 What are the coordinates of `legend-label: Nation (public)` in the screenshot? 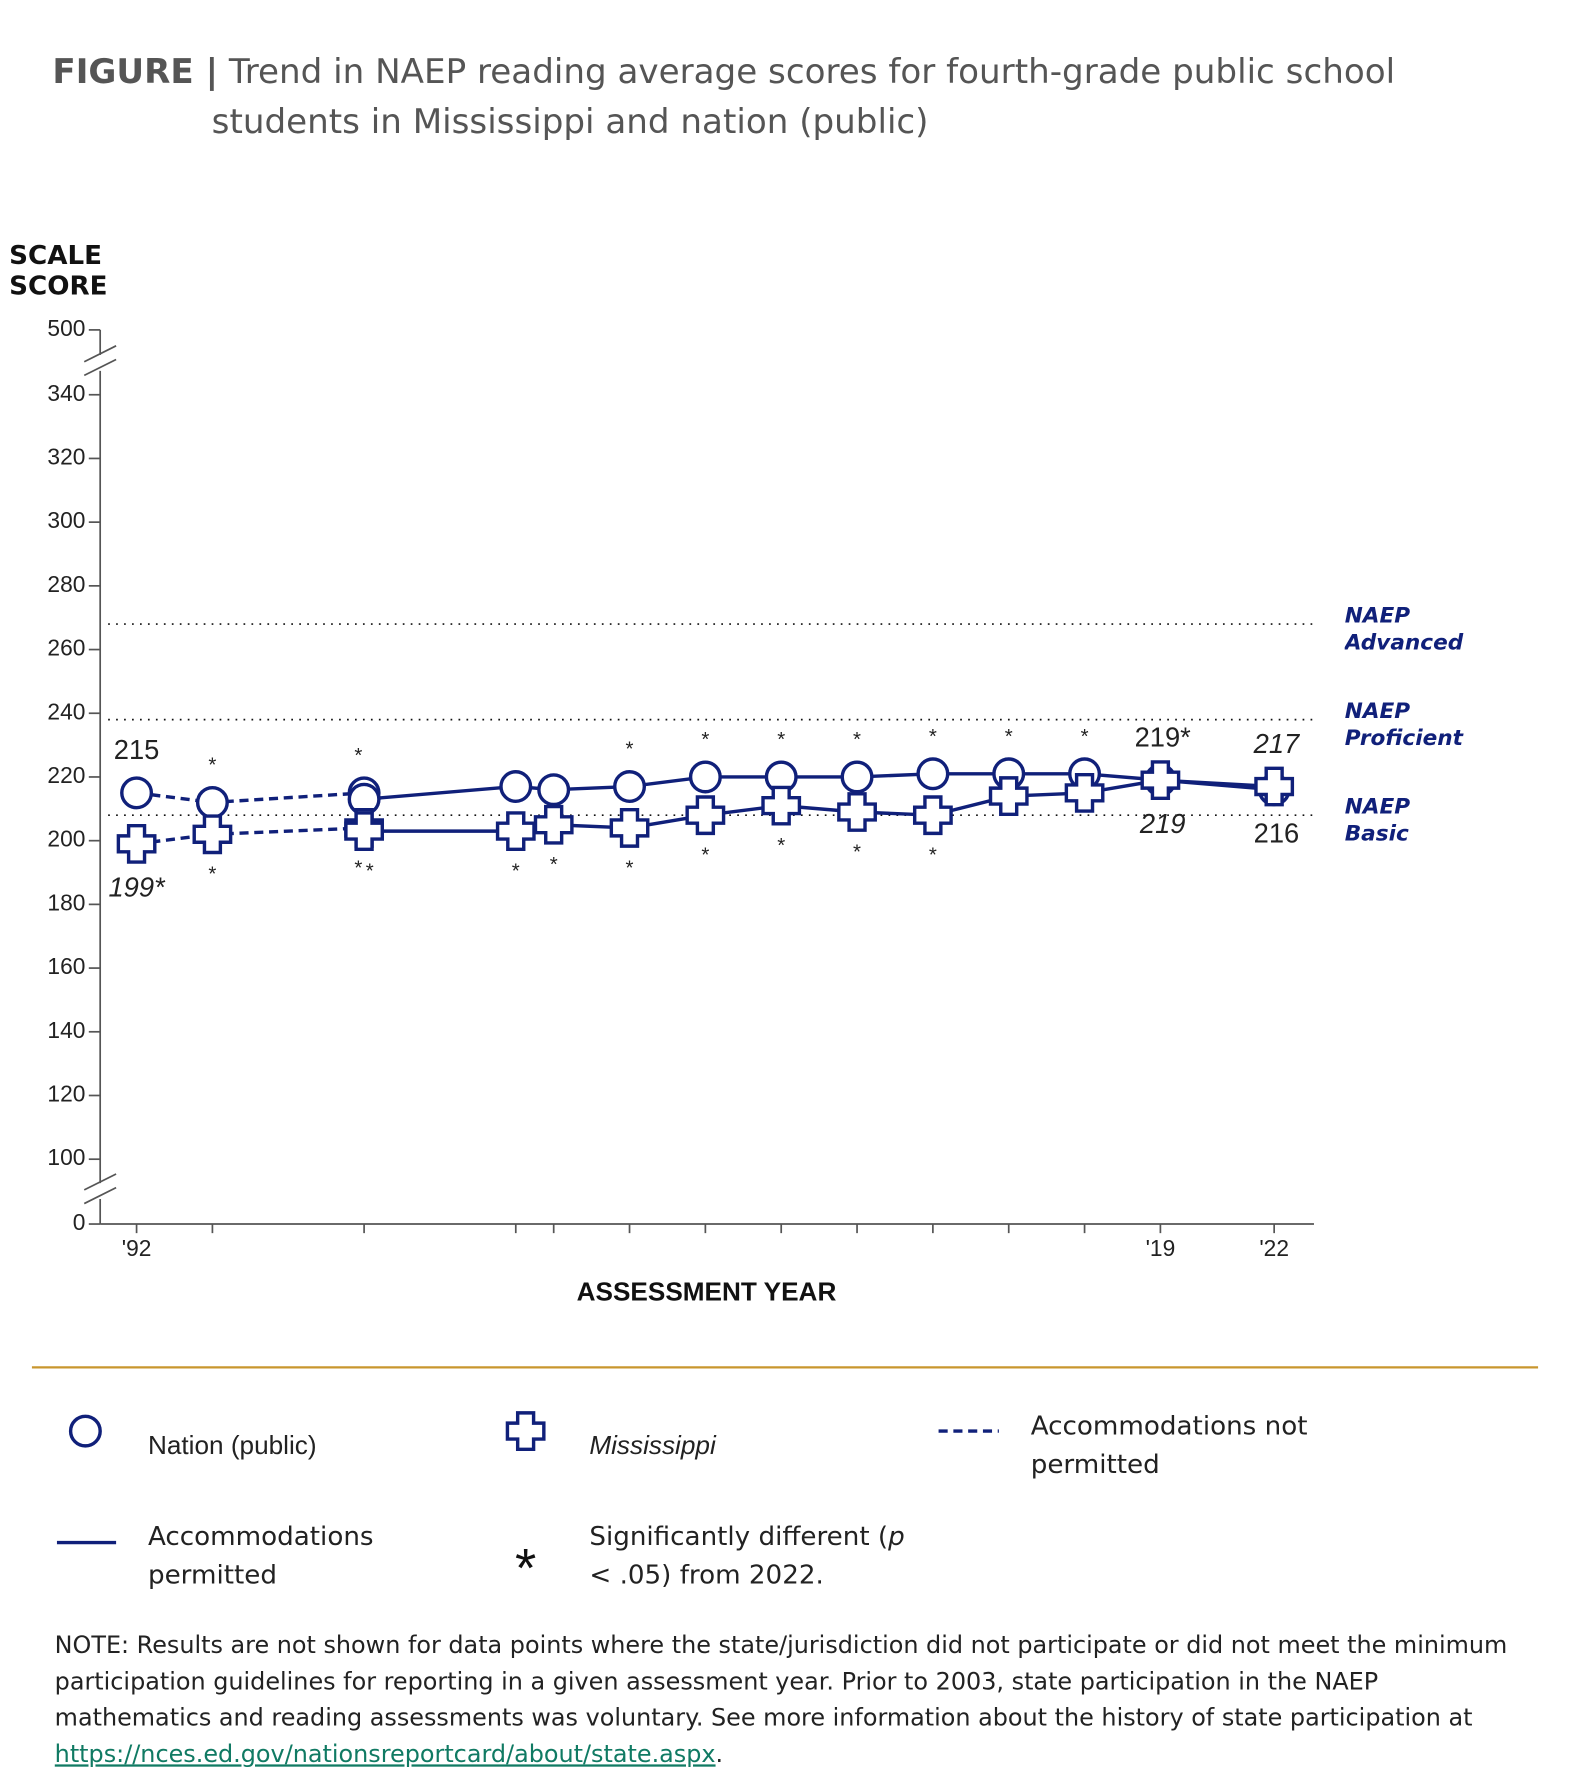 It's located at (232, 1445).